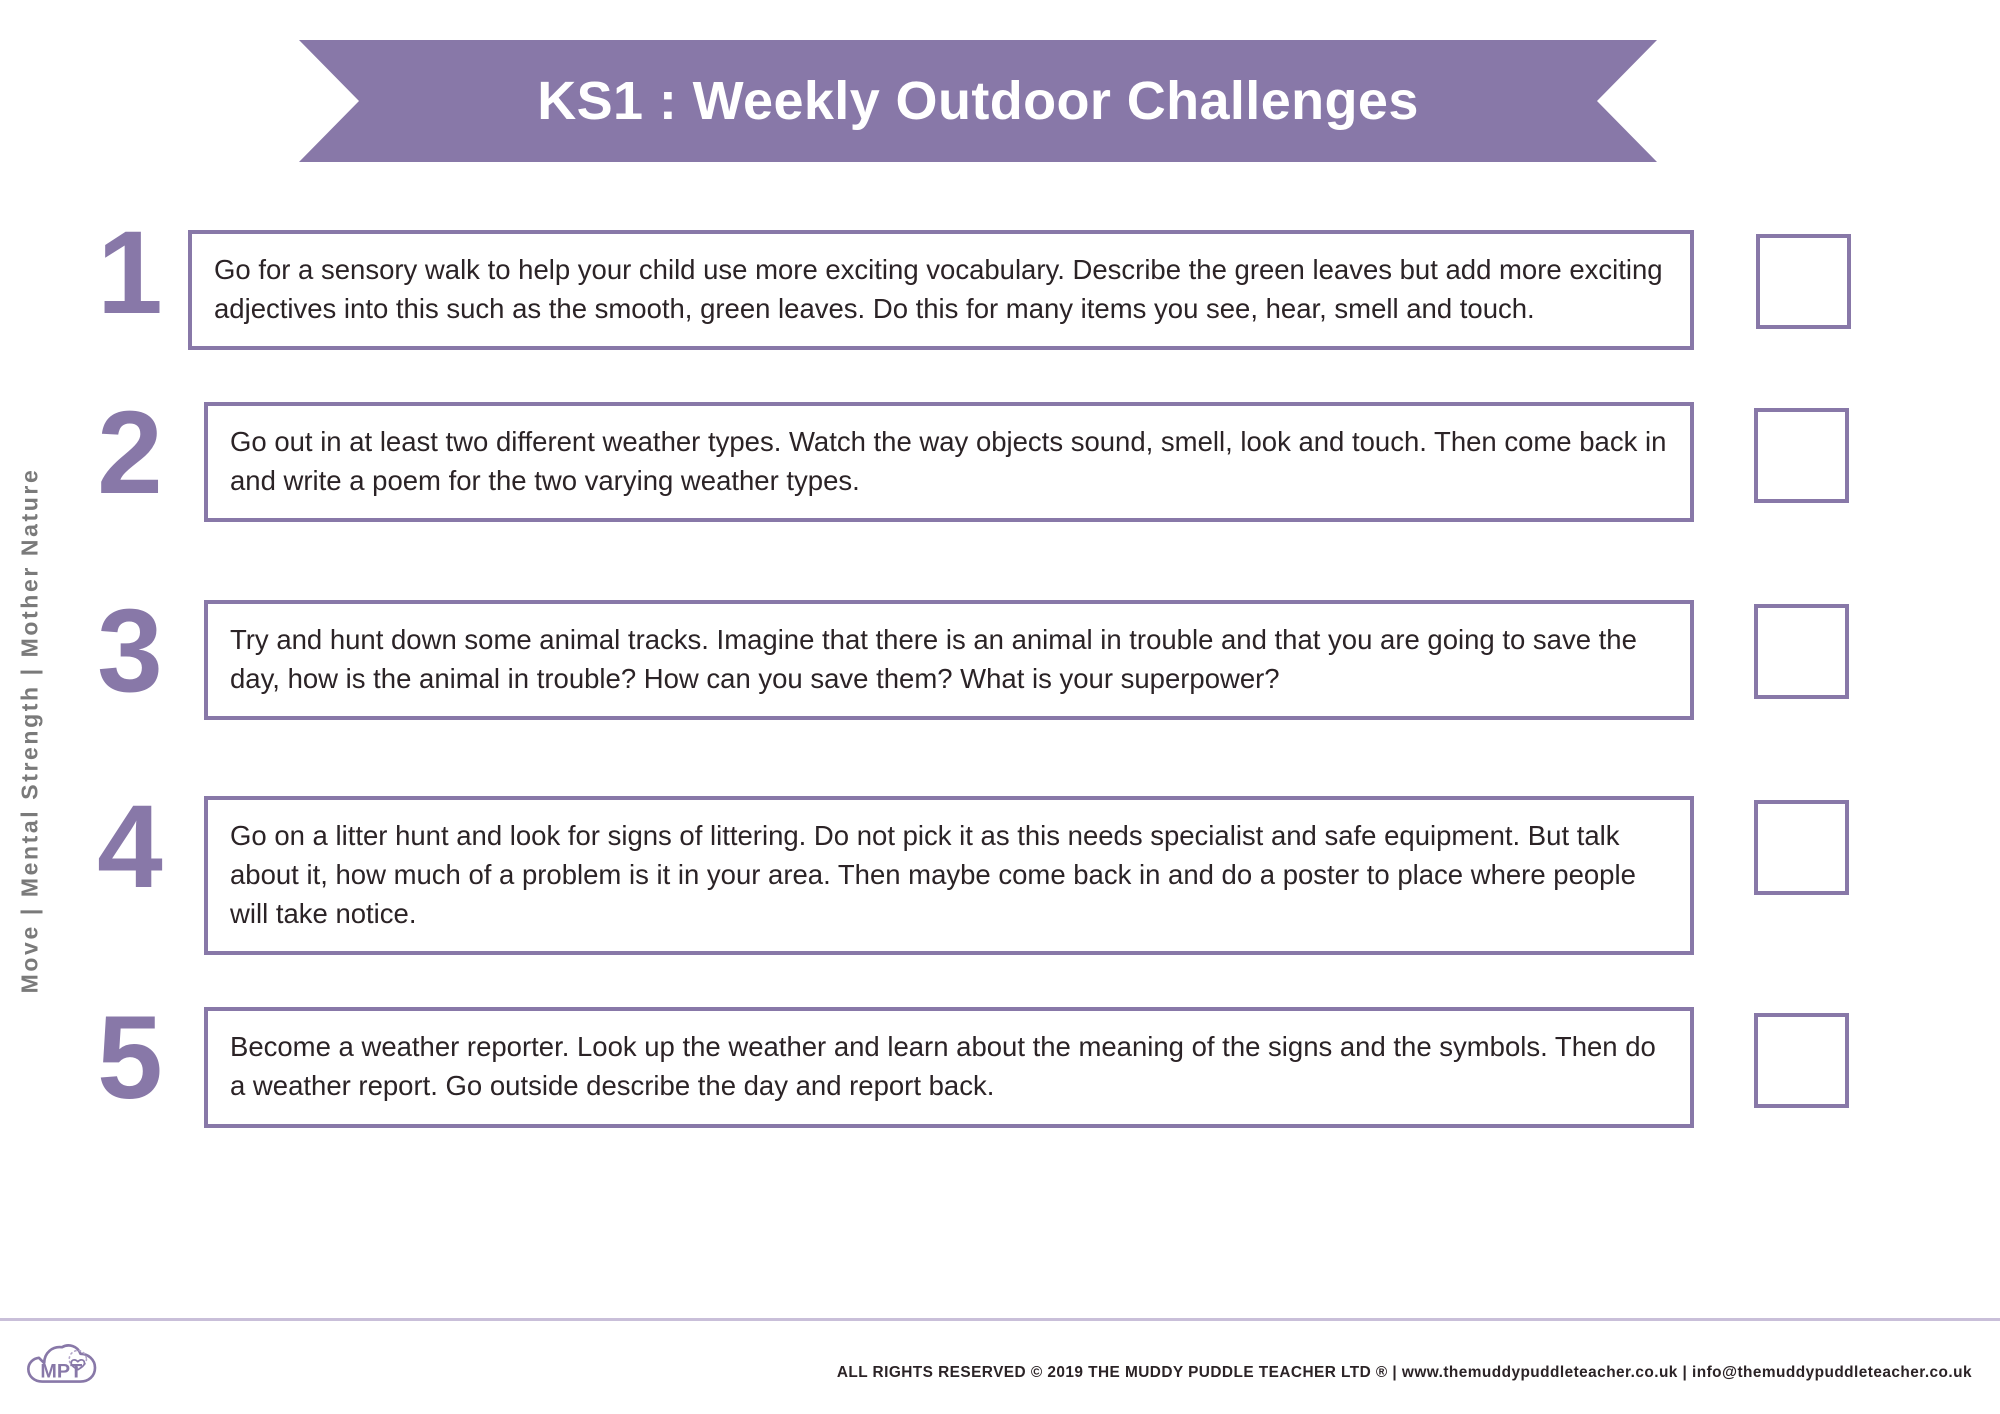  Describe the element at coordinates (130, 847) in the screenshot. I see `challenge-number: 4` at that location.